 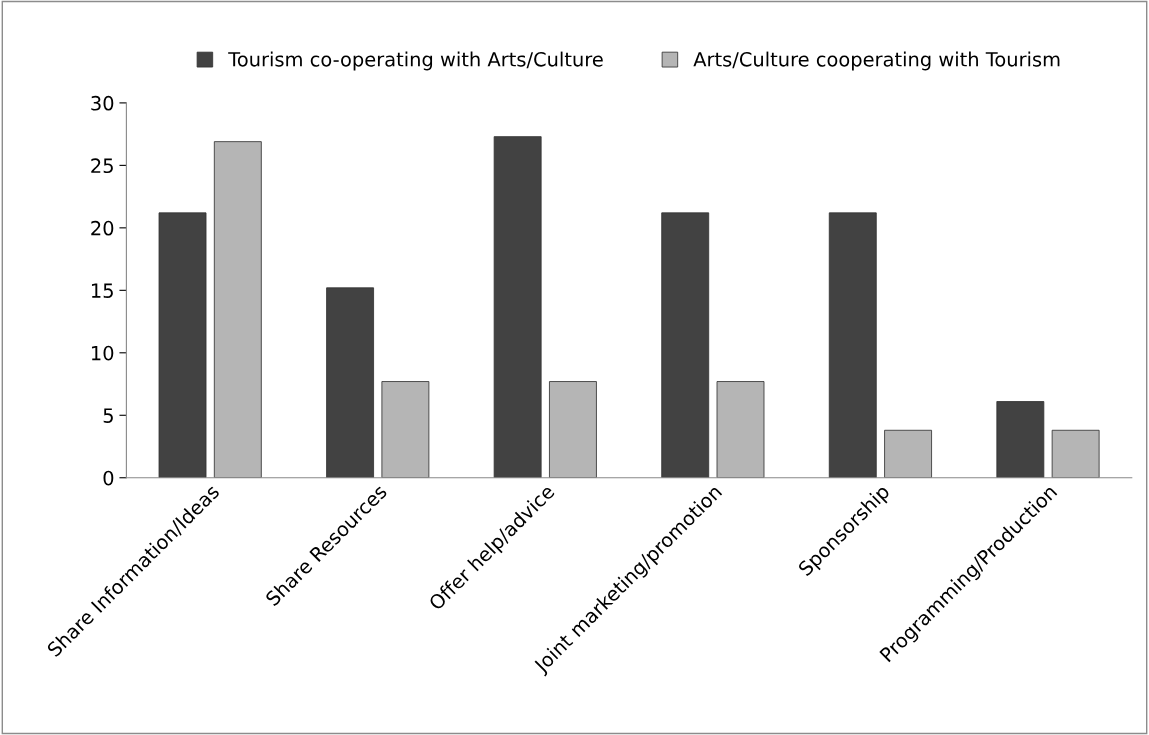 I want to click on y-tick-label: 5, so click(x=108, y=415).